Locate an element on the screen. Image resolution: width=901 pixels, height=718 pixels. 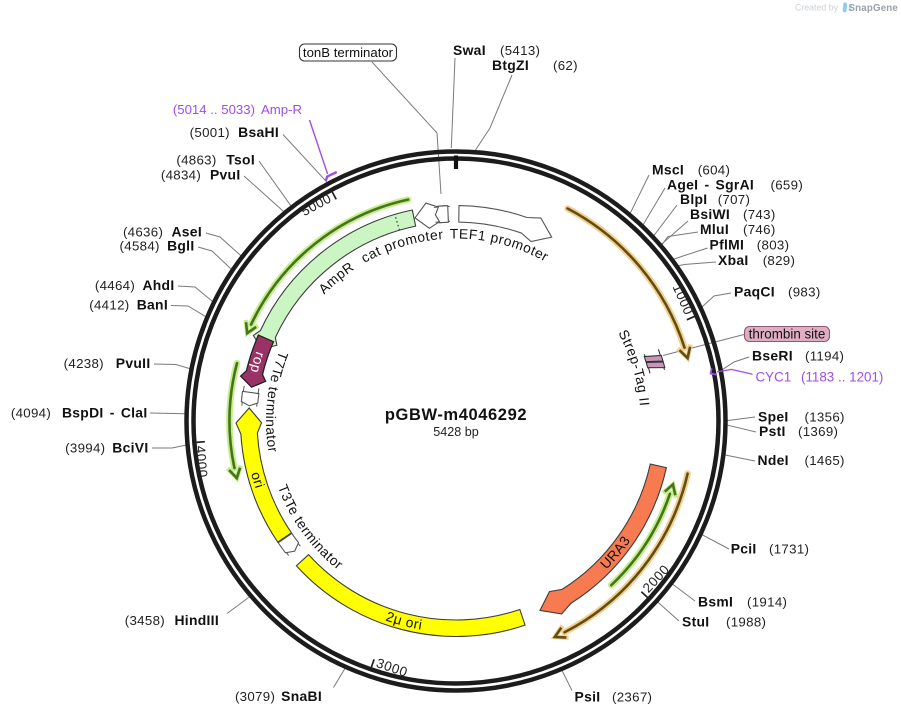
svg-text: BlpI is located at coordinates (693, 199).